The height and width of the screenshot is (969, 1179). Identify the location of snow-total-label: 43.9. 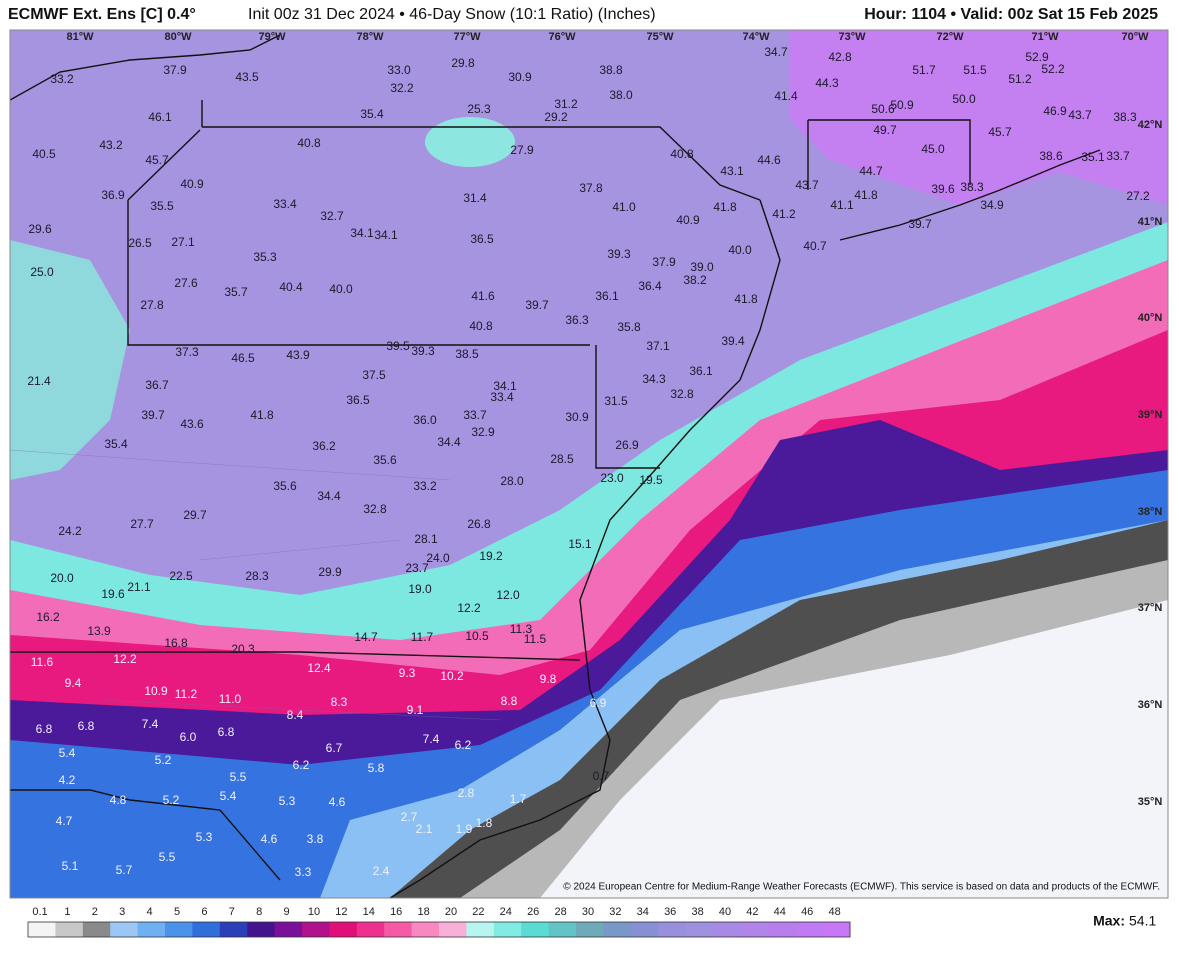
(298, 355).